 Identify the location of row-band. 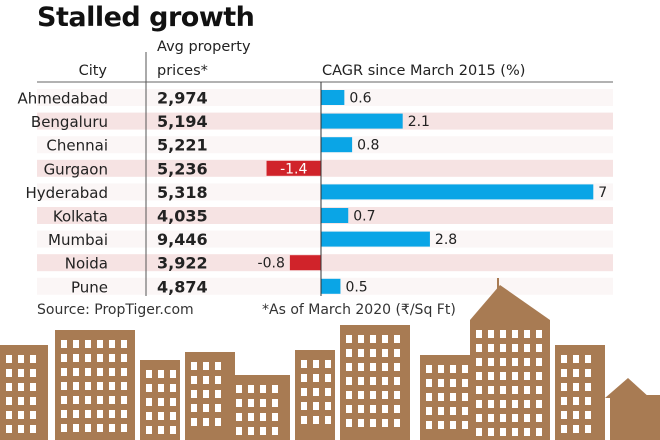
(325, 168).